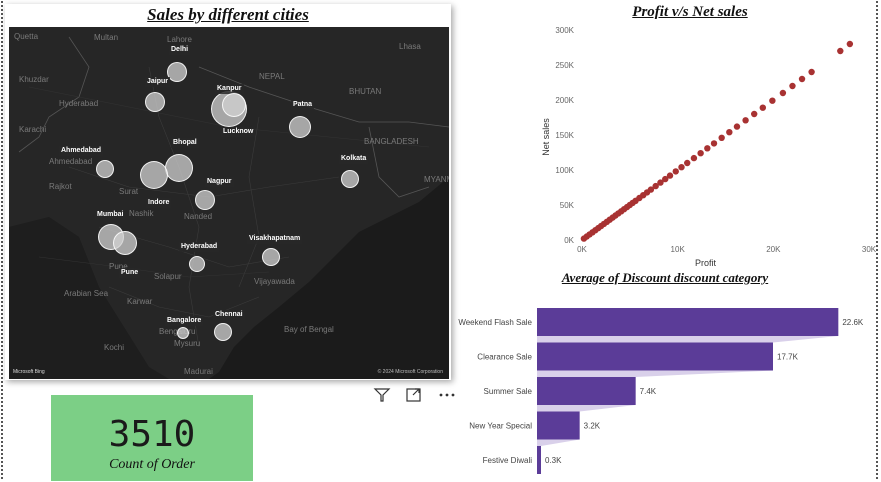  What do you see at coordinates (592, 426) in the screenshot?
I see `data-label: 3.2K` at bounding box center [592, 426].